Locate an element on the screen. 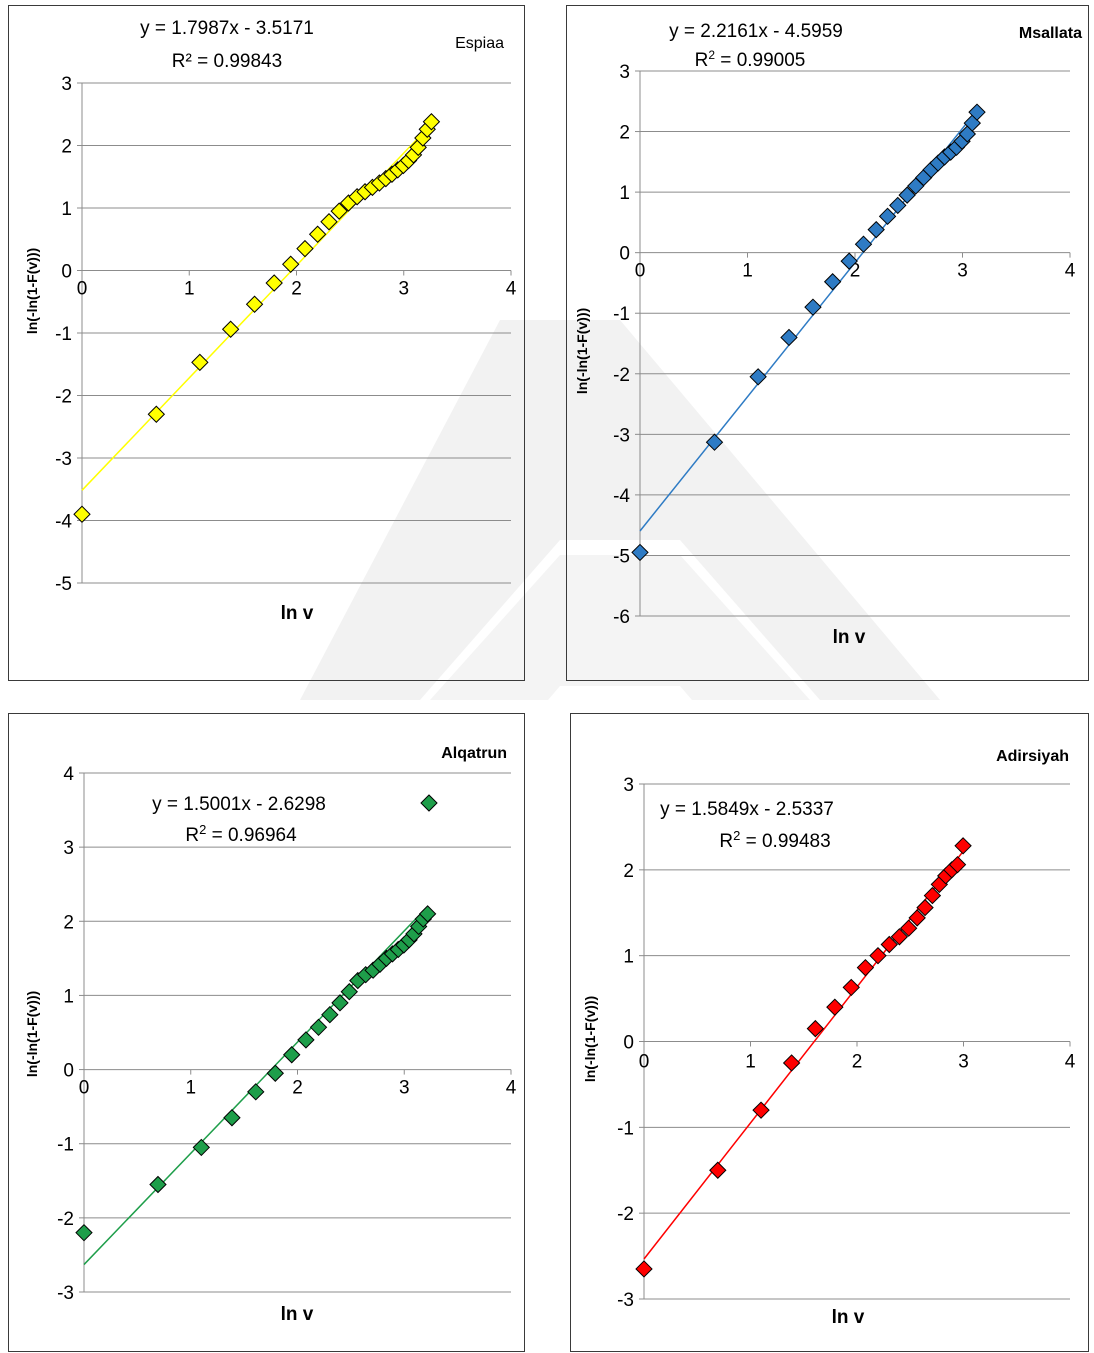 The image size is (1094, 1353). r-squared-prefix: R² = is located at coordinates (193, 61).